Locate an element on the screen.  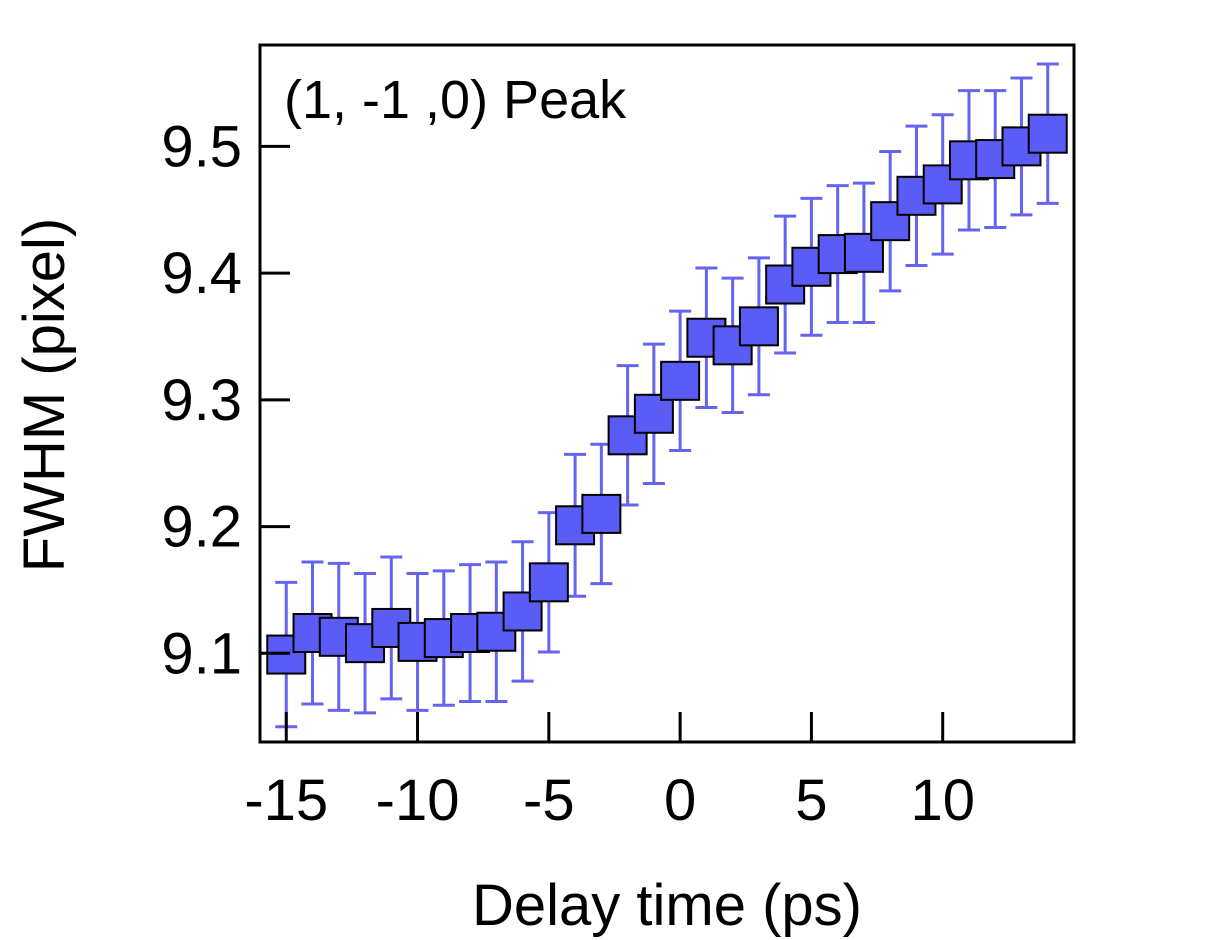
y-axis-ticks: 9.1 9.2 9.3 9.4 9.5 is located at coordinates (225, 400).